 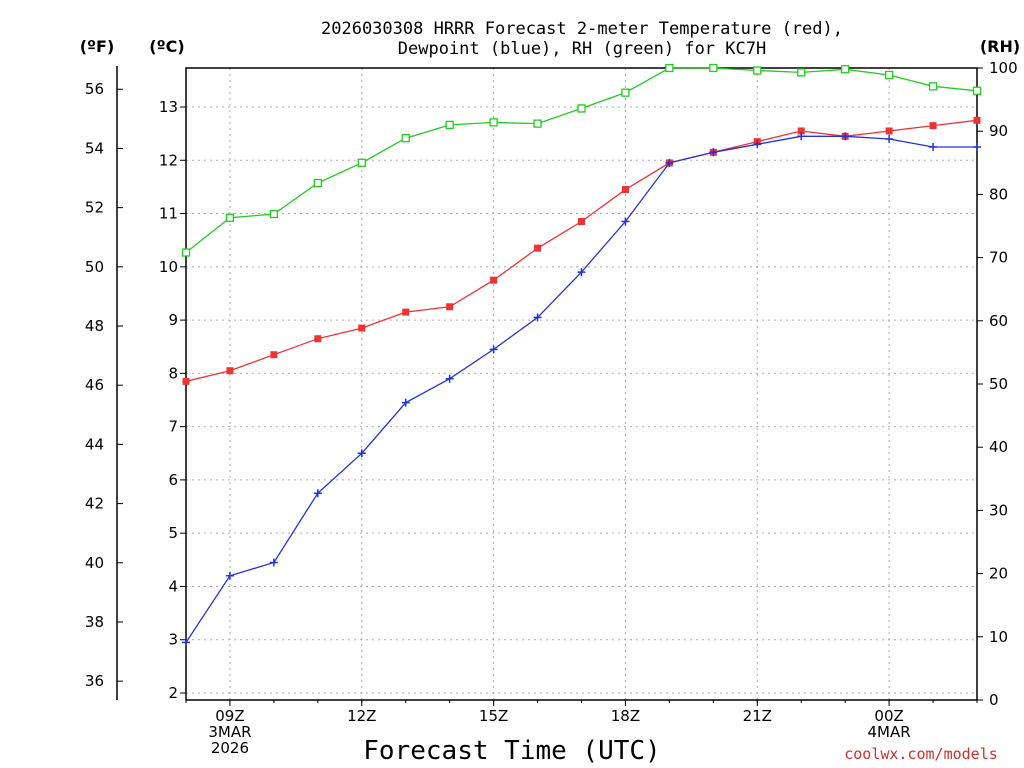 I want to click on fahrenheit-tick-label: 54, so click(x=94, y=148).